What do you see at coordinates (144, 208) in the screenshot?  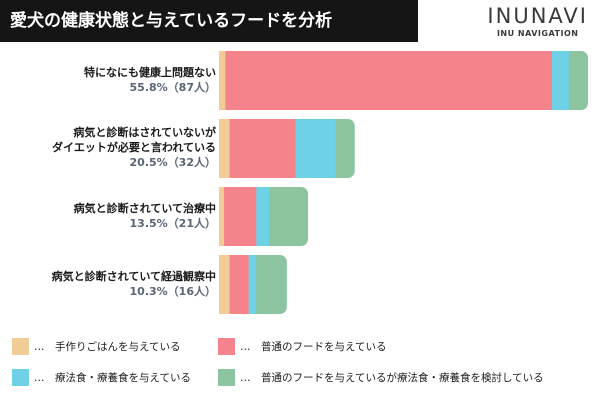 I see `category-label-3: 病気と診断されていて治療中` at bounding box center [144, 208].